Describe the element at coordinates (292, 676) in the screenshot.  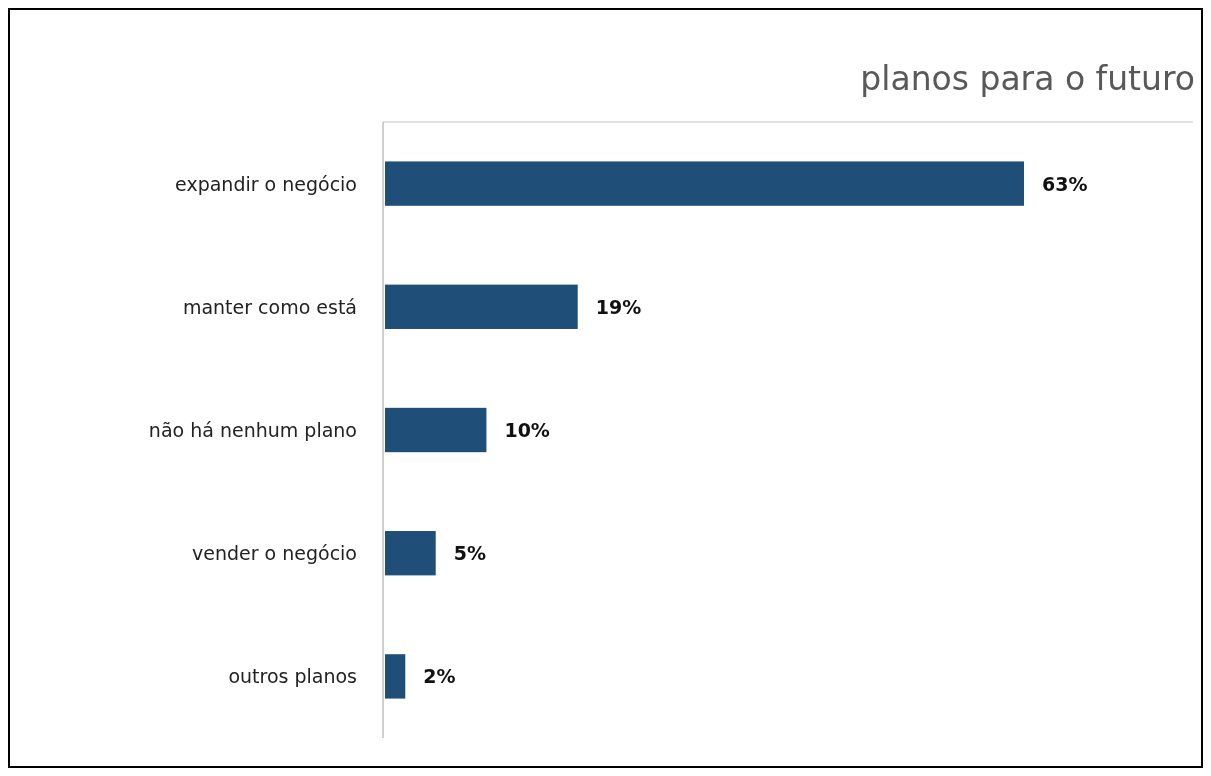
I see `y-tick-label: outros planos` at that location.